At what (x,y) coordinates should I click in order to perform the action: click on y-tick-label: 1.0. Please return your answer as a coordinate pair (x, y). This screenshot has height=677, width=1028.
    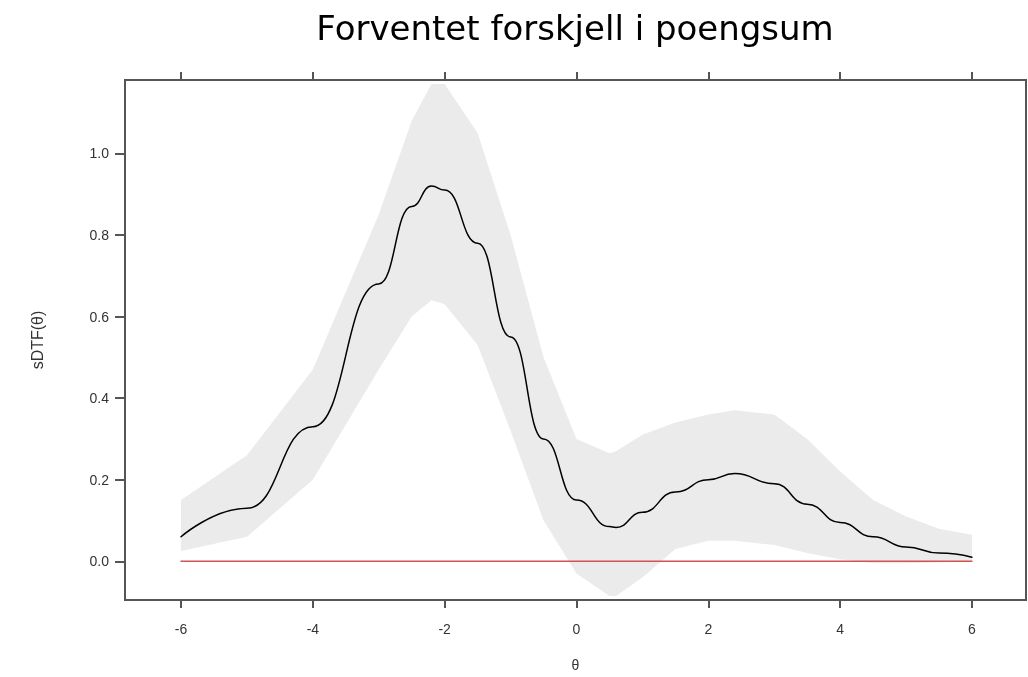
    Looking at the image, I should click on (99, 153).